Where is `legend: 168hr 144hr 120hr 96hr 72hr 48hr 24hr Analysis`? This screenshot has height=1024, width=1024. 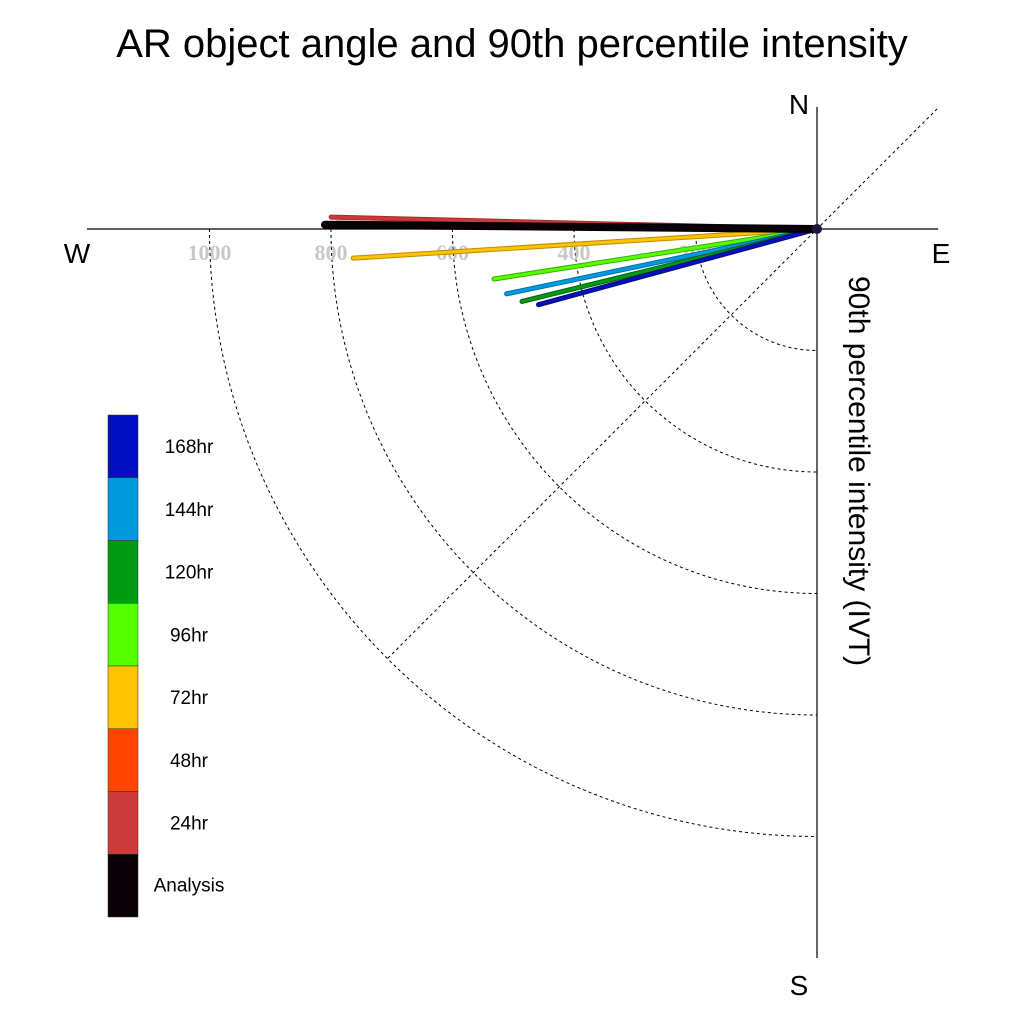 legend: 168hr 144hr 120hr 96hr 72hr 48hr 24hr Analysis is located at coordinates (166, 666).